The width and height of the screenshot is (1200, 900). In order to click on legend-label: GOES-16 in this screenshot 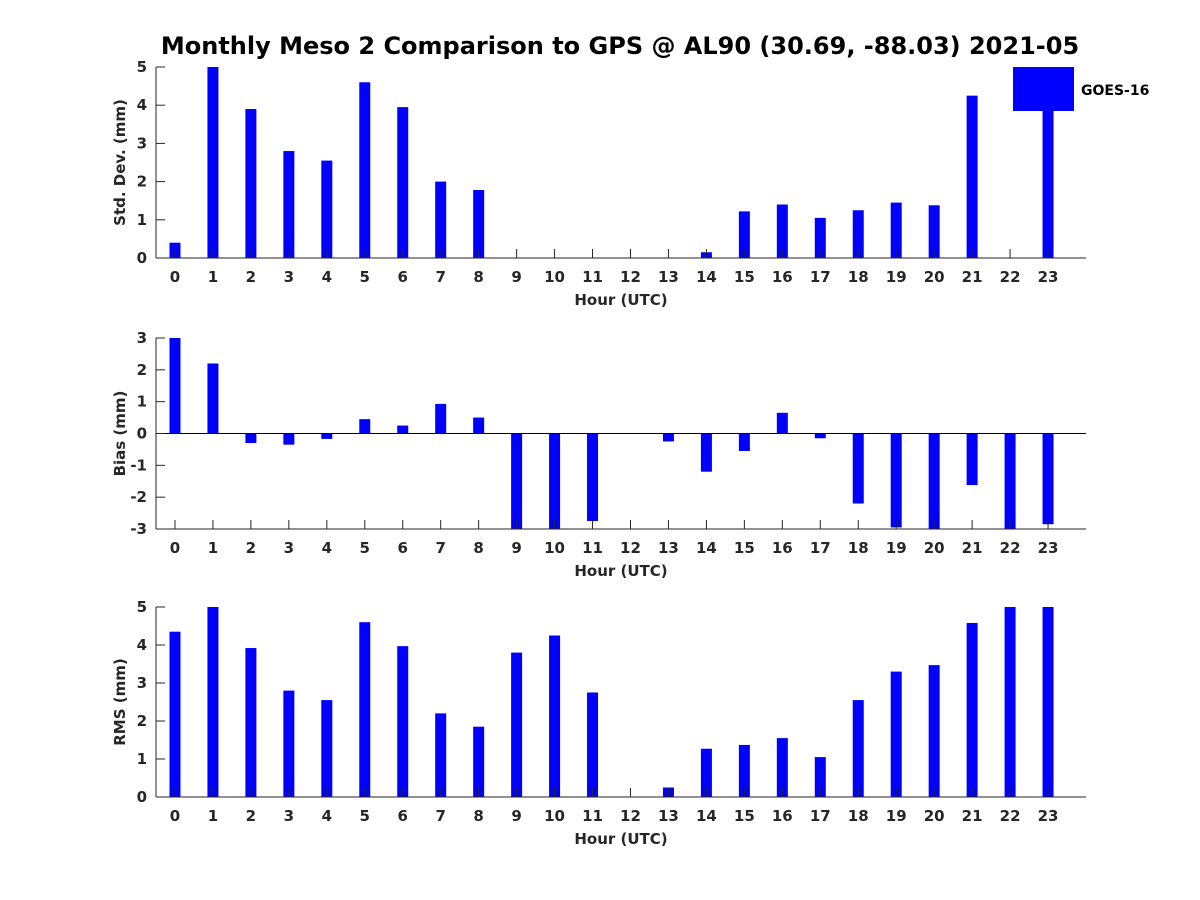, I will do `click(1115, 91)`.